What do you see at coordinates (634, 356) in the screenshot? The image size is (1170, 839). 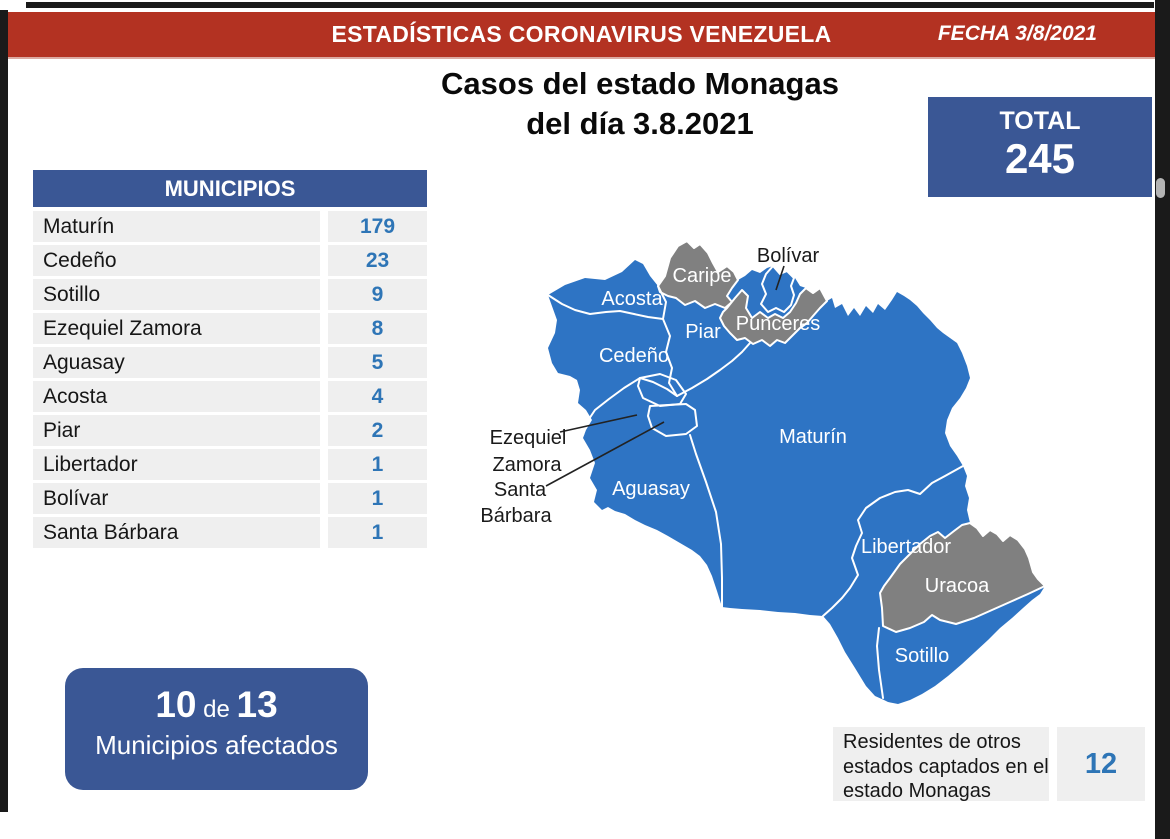 I see `map-label-cedeno: Cedeño` at bounding box center [634, 356].